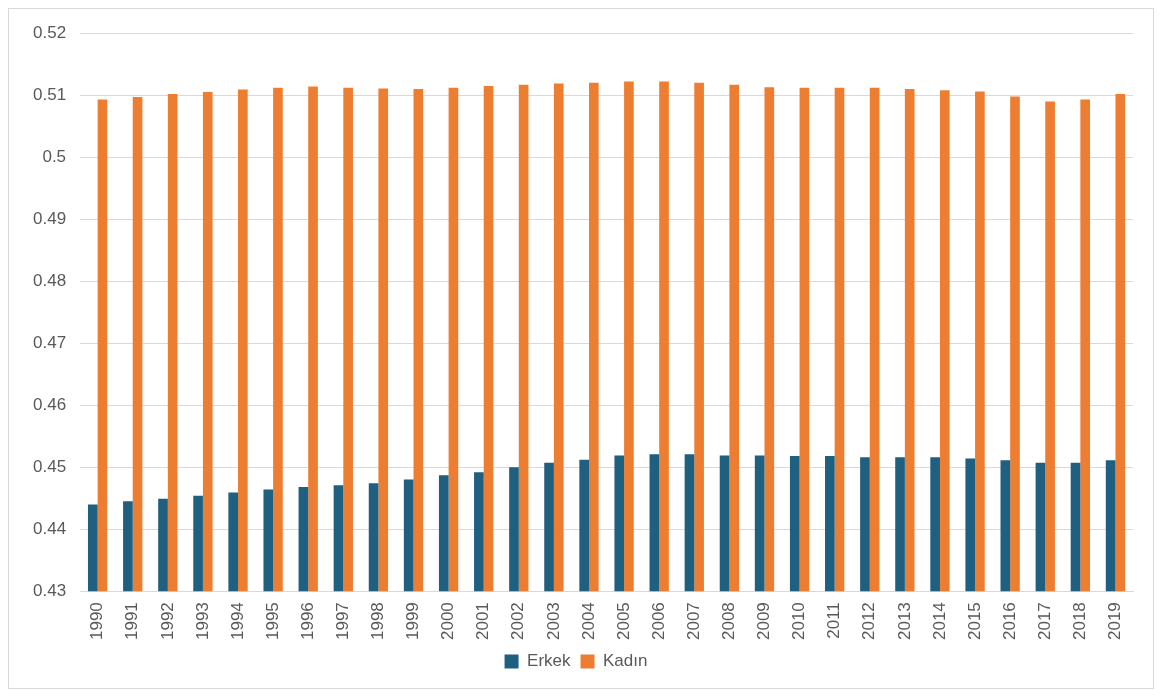  I want to click on x-tick-label: 2013, so click(904, 621).